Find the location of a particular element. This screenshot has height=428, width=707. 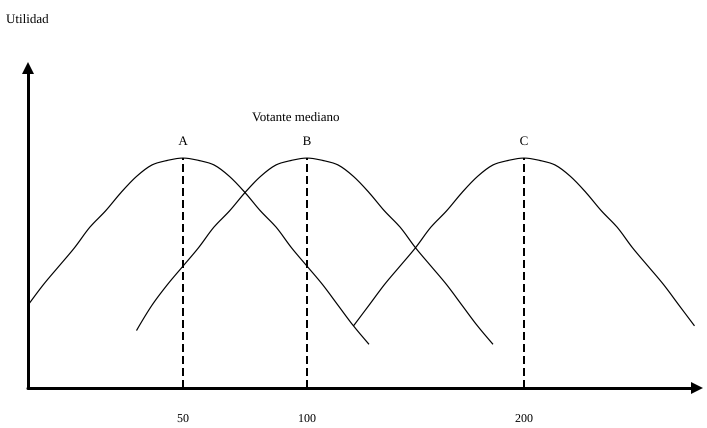

text: Utilidad is located at coordinates (28, 18).